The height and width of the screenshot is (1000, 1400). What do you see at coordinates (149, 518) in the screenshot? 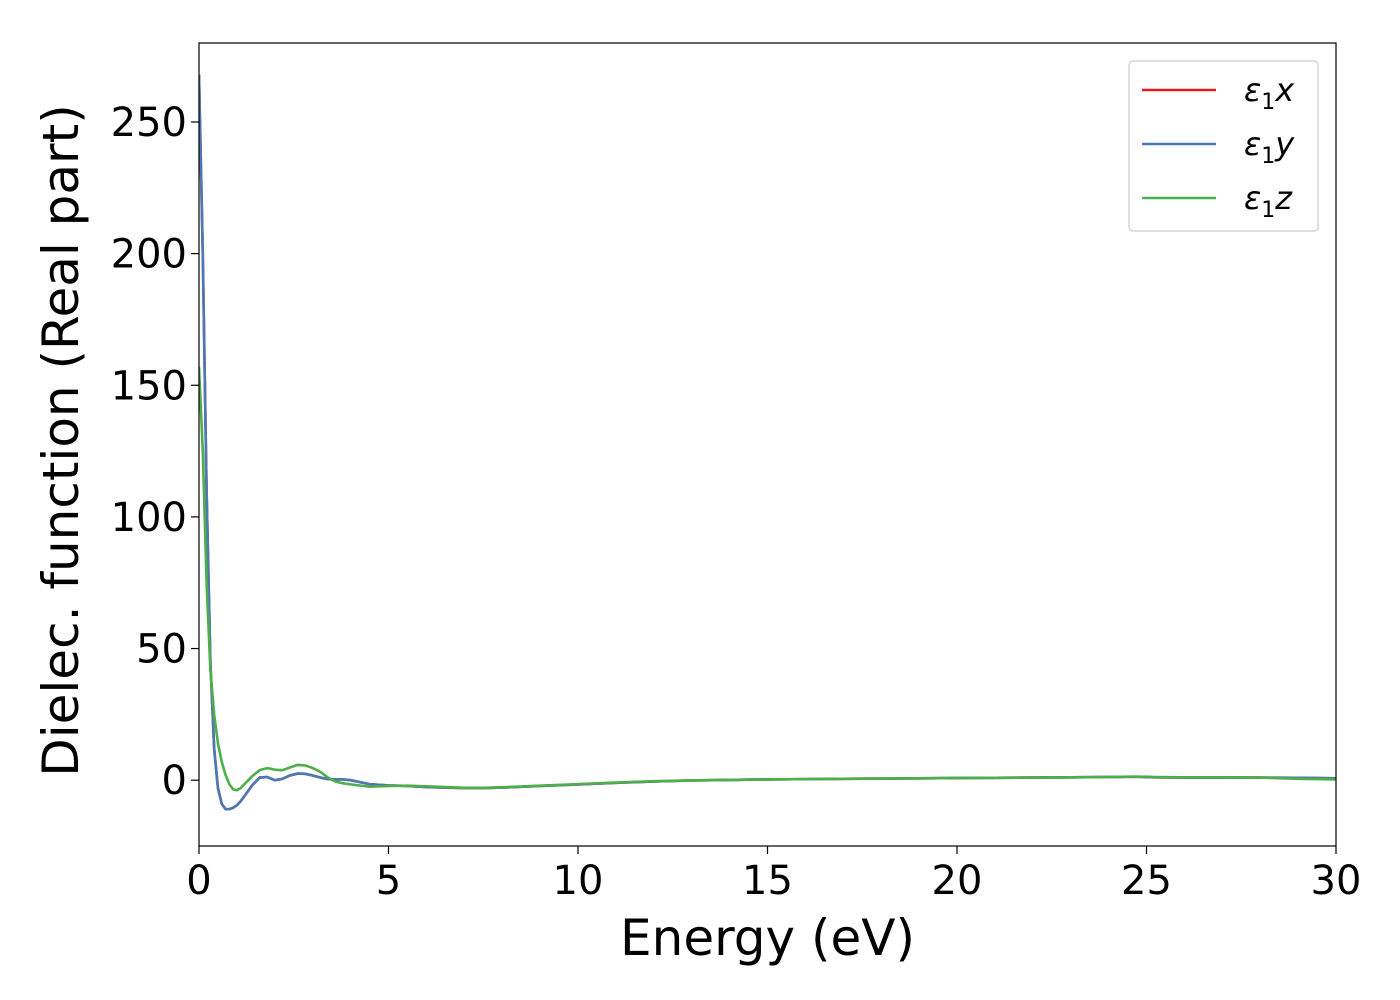
I see `y-tick-label: 100` at bounding box center [149, 518].